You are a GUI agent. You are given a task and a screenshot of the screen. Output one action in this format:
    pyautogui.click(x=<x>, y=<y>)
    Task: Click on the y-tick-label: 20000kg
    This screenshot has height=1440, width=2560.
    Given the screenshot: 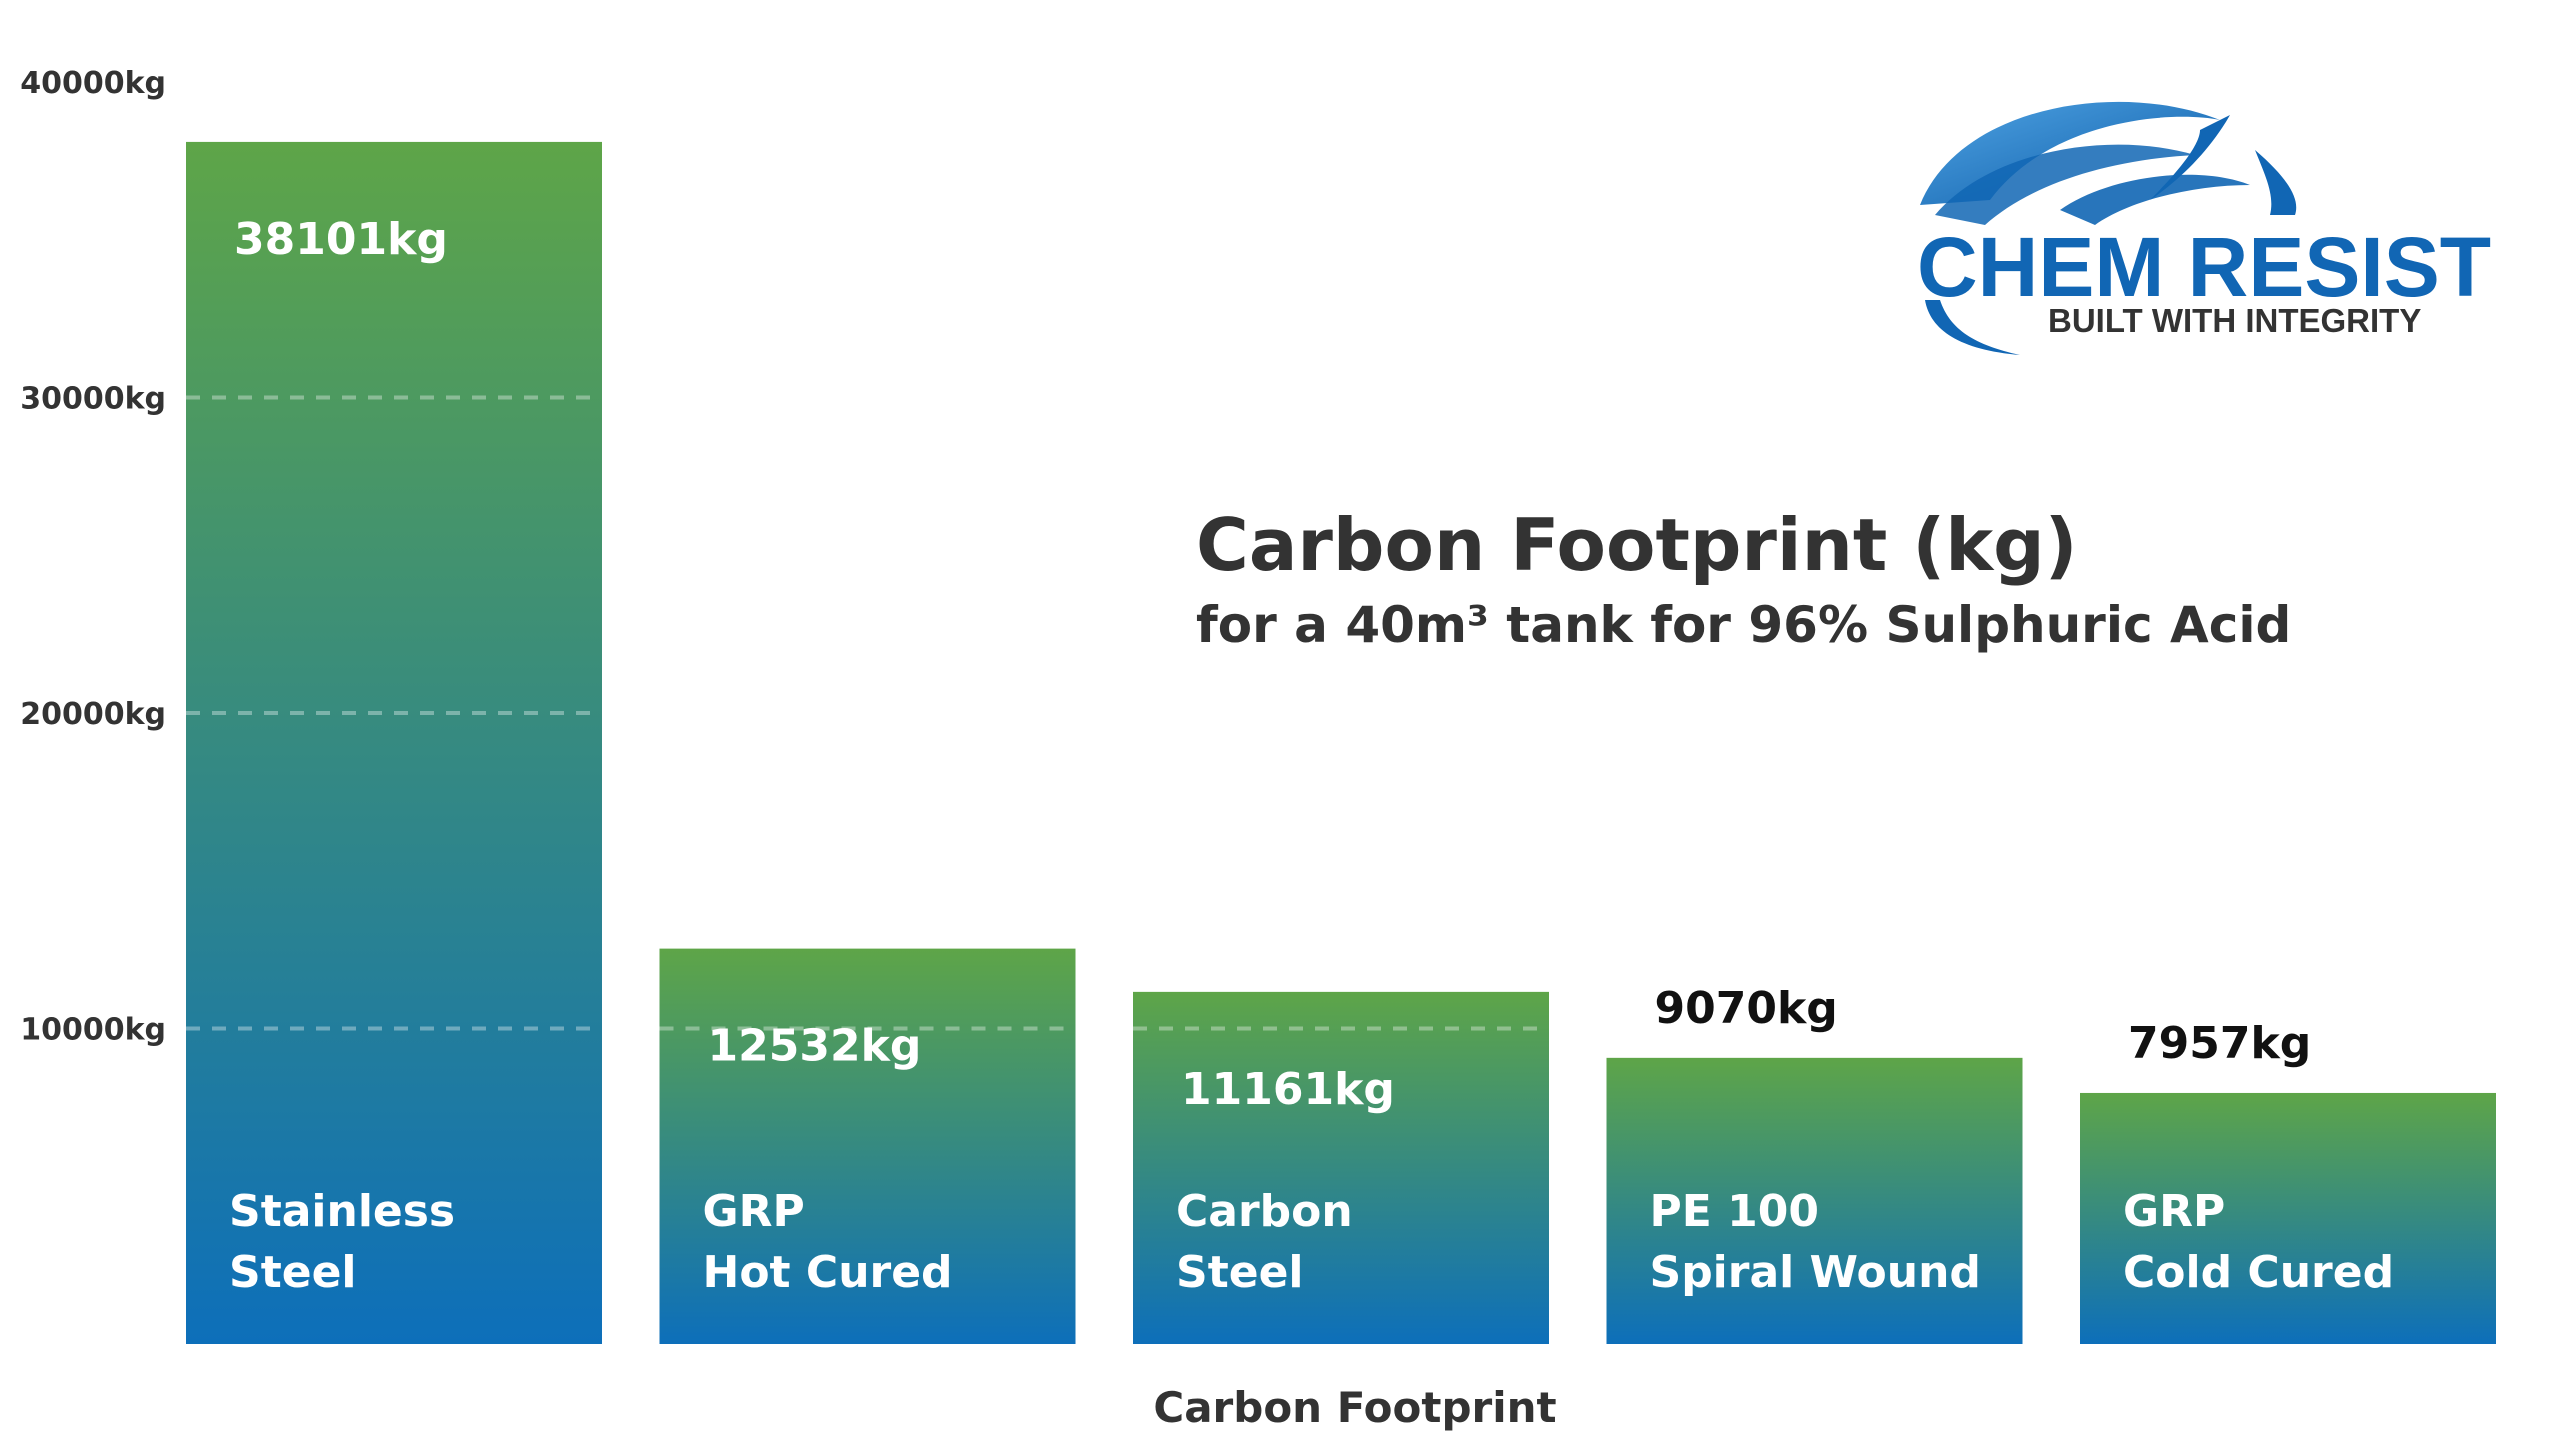 What is the action you would take?
    pyautogui.click(x=93, y=714)
    